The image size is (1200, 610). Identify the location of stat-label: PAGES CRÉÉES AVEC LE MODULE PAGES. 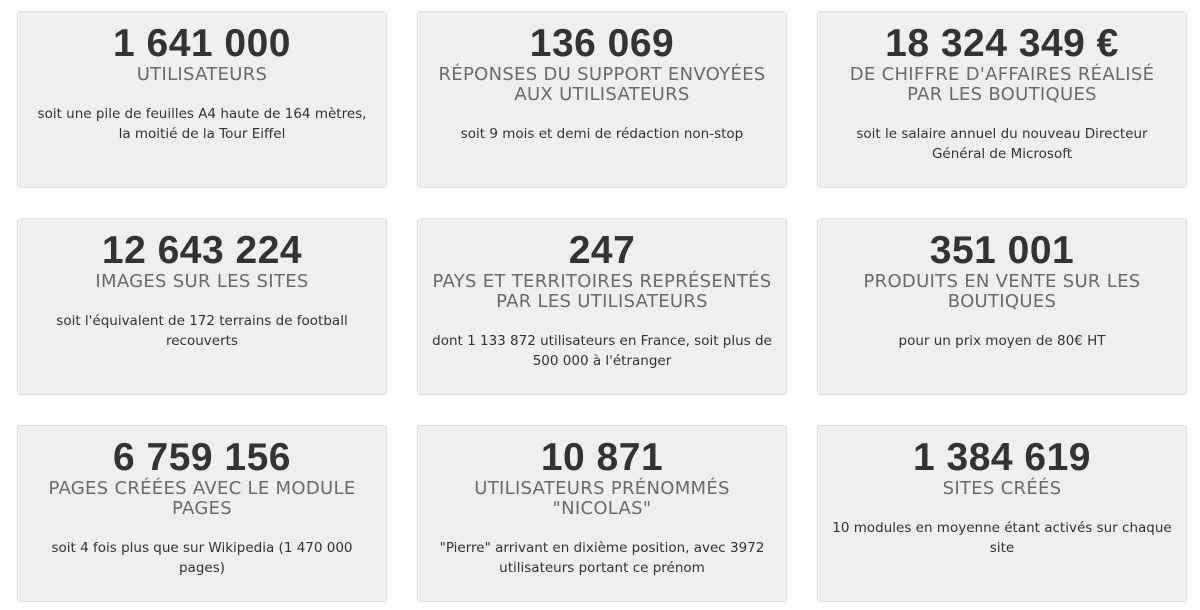
(202, 498).